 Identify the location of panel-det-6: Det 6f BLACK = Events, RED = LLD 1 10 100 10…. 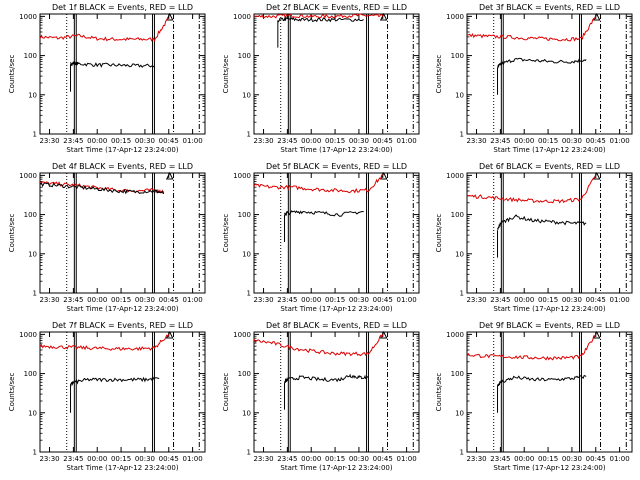
(534, 237).